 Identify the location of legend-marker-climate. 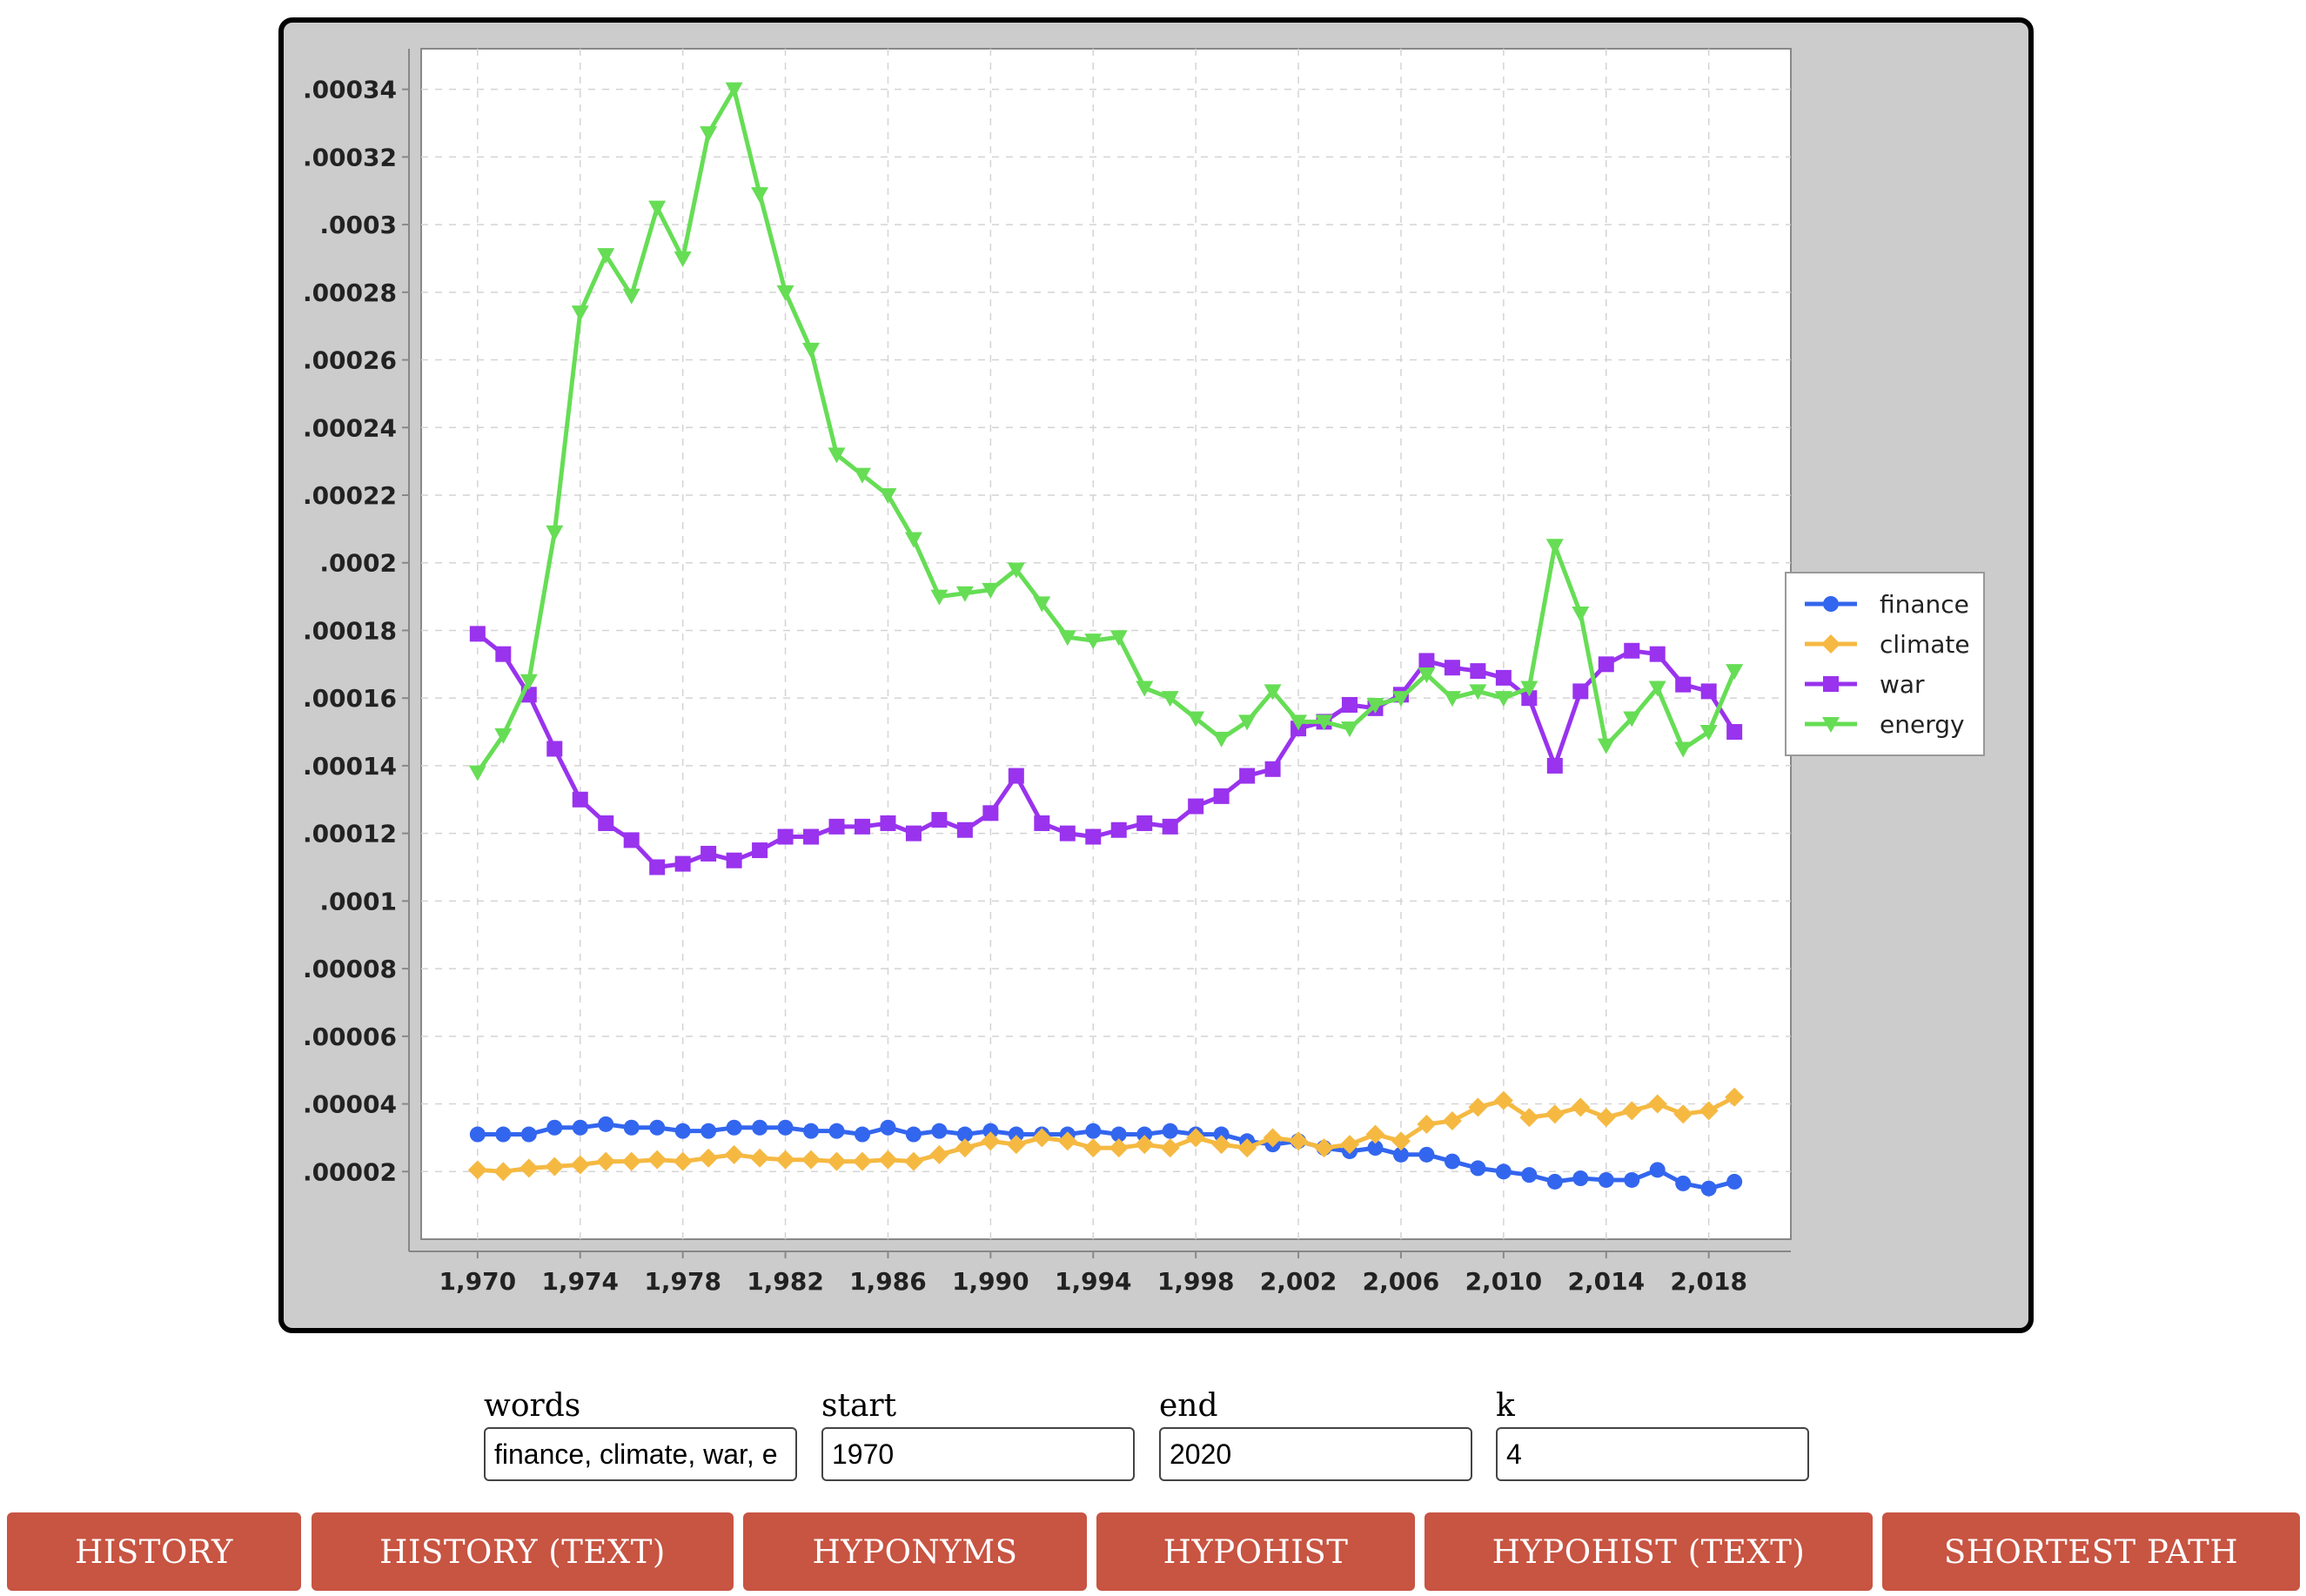
(1830, 644).